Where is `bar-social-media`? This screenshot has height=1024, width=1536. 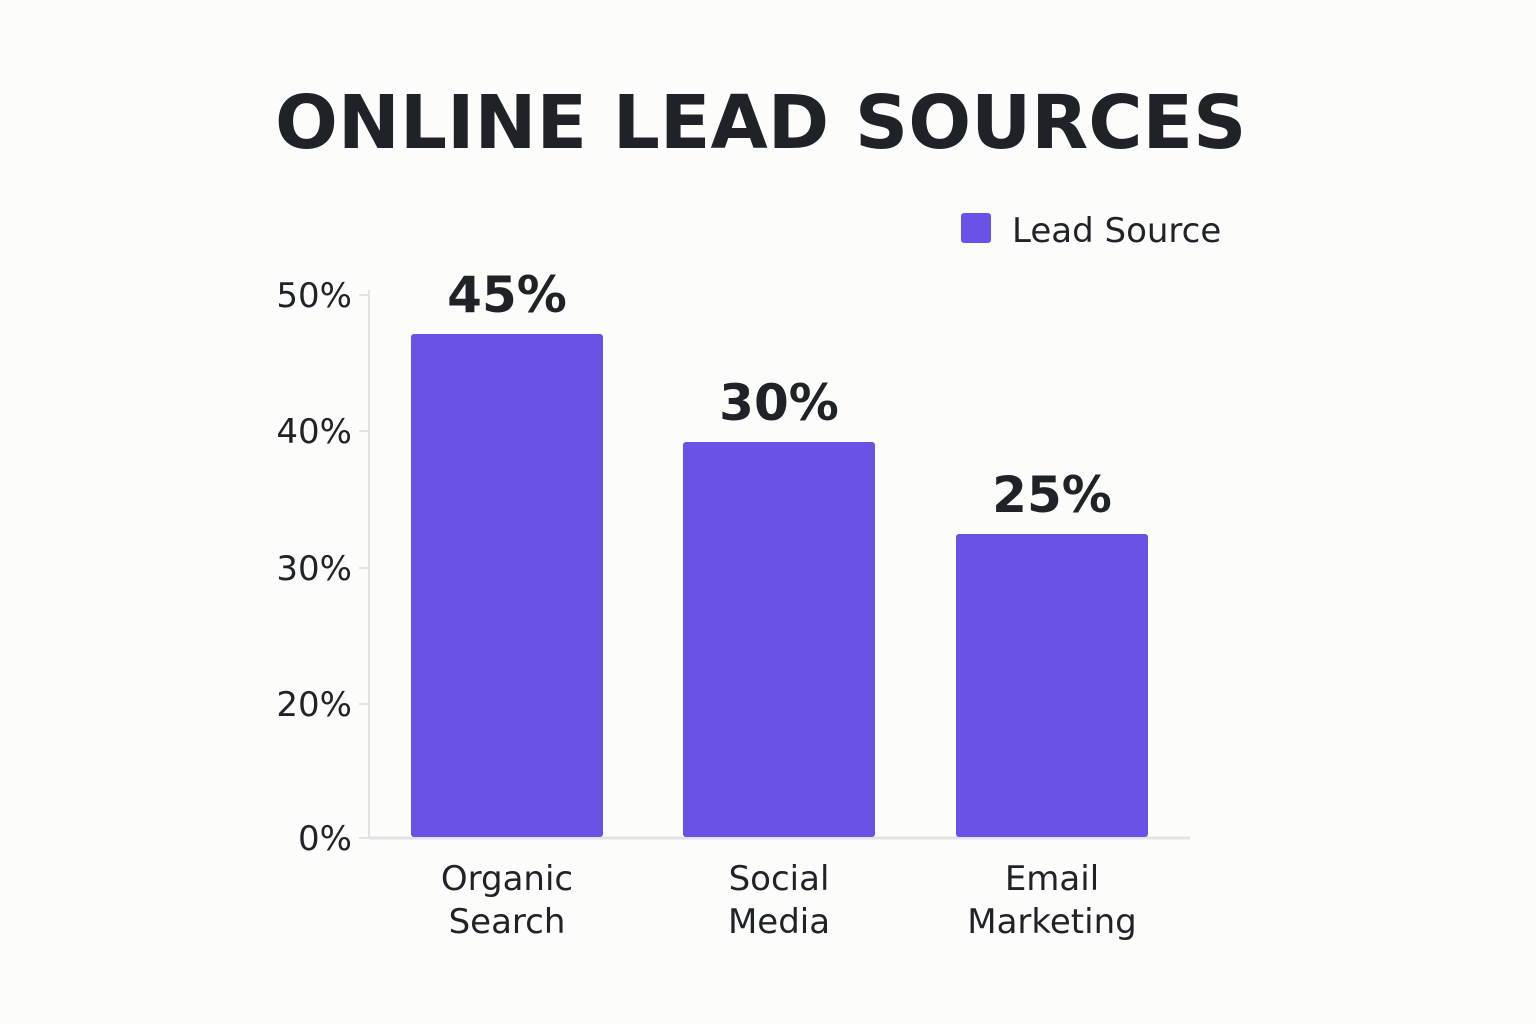 bar-social-media is located at coordinates (779, 639).